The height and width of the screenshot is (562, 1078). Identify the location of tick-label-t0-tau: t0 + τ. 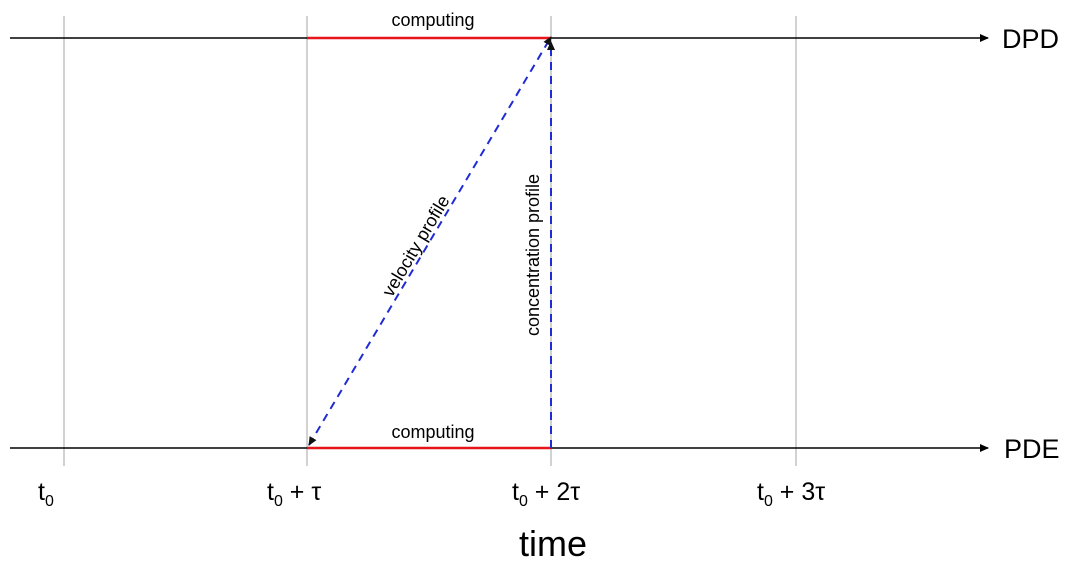
(294, 494).